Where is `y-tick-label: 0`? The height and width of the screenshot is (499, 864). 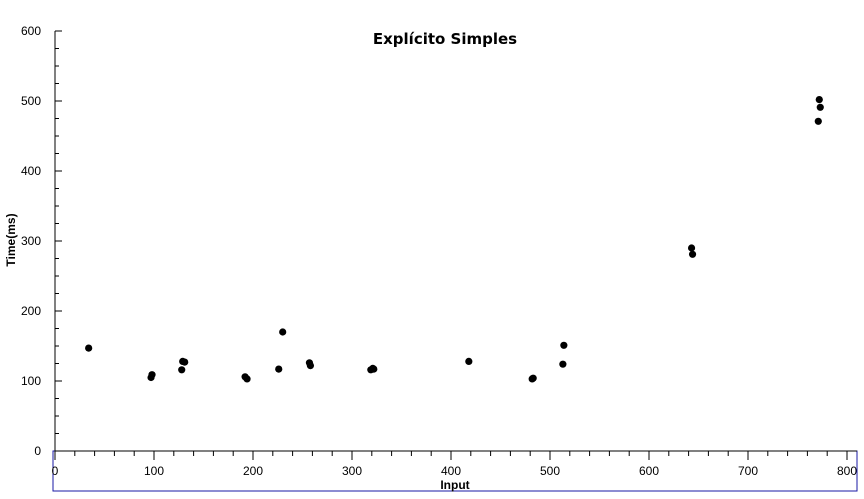
y-tick-label: 0 is located at coordinates (37, 451).